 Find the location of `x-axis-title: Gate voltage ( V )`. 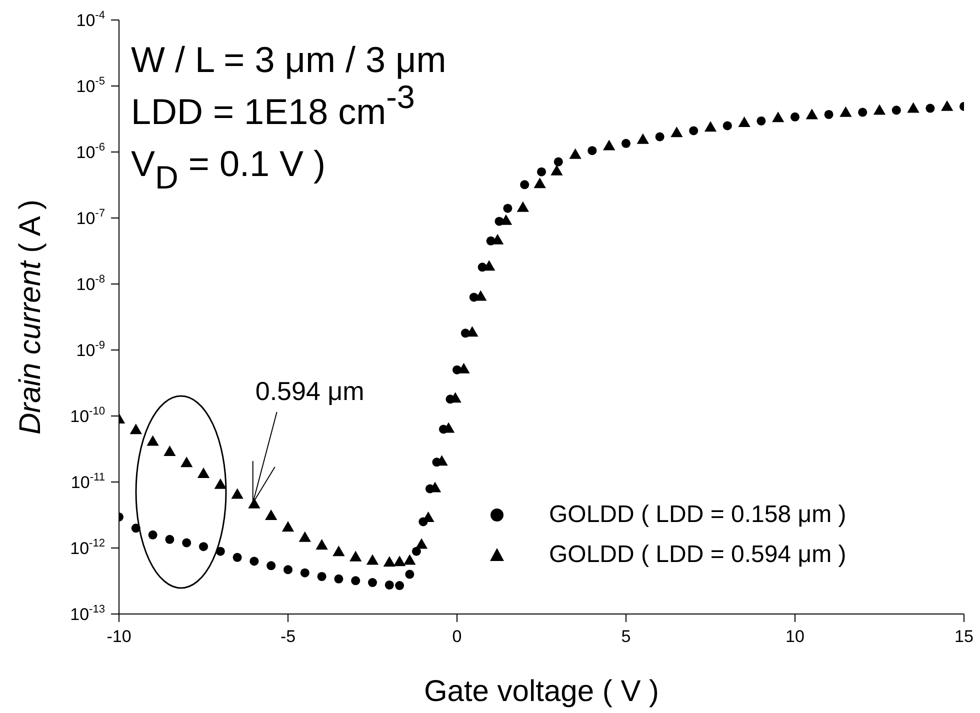

x-axis-title: Gate voltage ( V ) is located at coordinates (542, 691).